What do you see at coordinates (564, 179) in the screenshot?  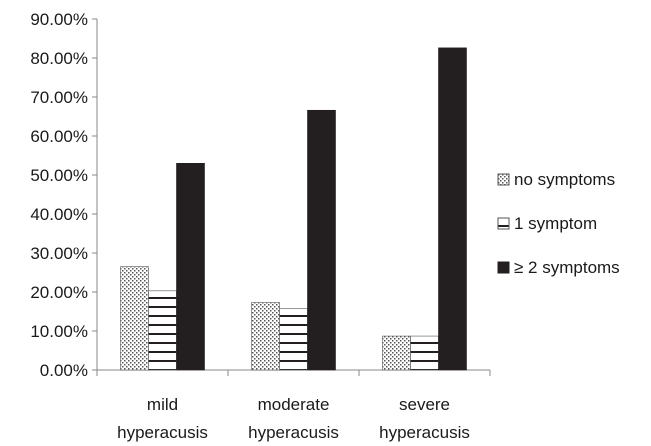 I see `legend-label: no symptoms` at bounding box center [564, 179].